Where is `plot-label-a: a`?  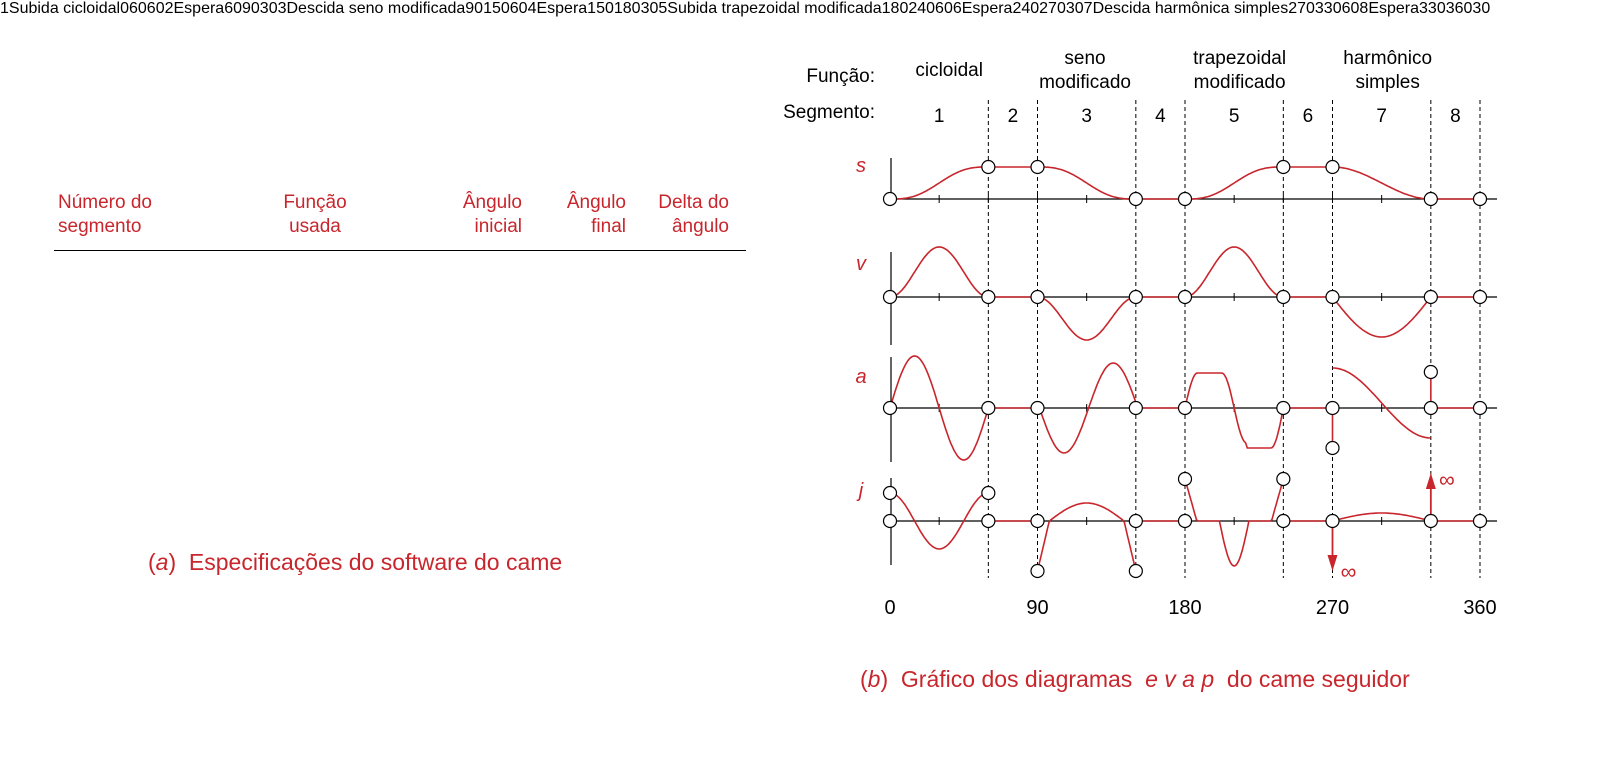 plot-label-a: a is located at coordinates (860, 377).